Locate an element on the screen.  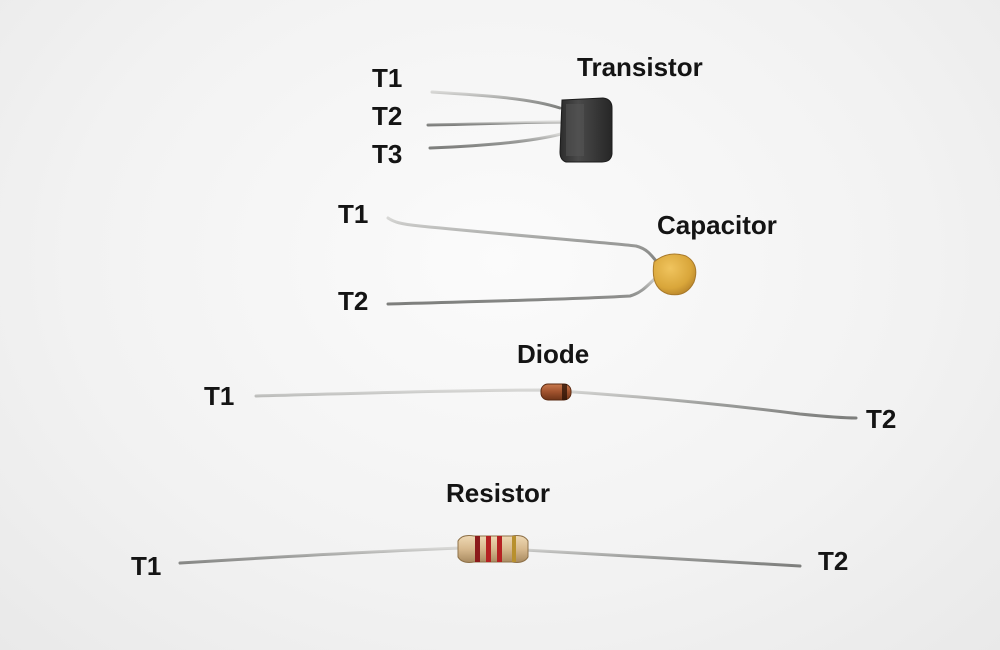
resistor-label: Resistor is located at coordinates (498, 493).